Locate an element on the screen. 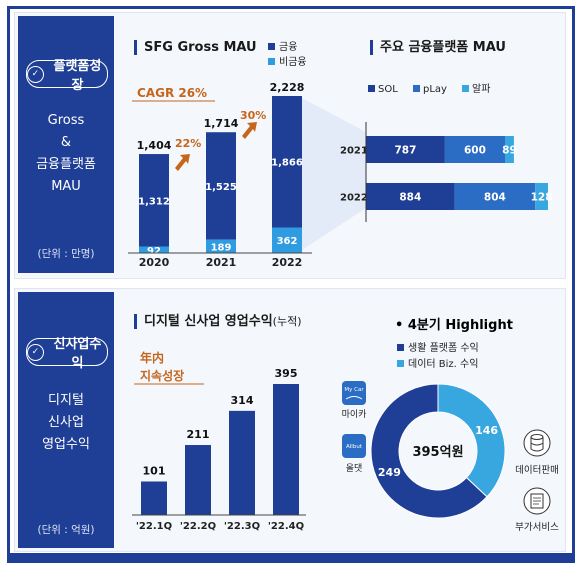 This screenshot has width=580, height=565. car-icon is located at coordinates (354, 398).